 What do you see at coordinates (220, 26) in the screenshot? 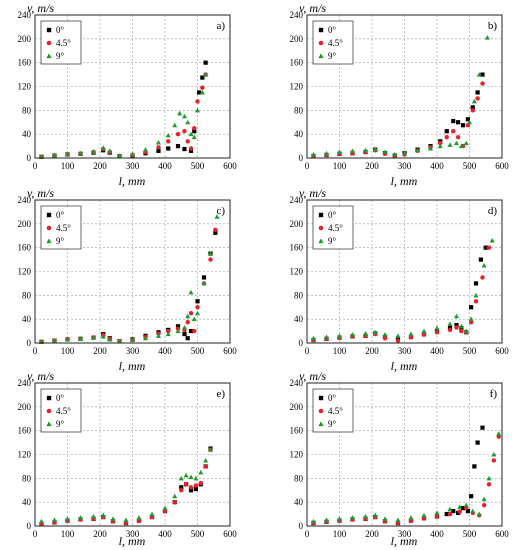
I see `panel-letter: a)` at bounding box center [220, 26].